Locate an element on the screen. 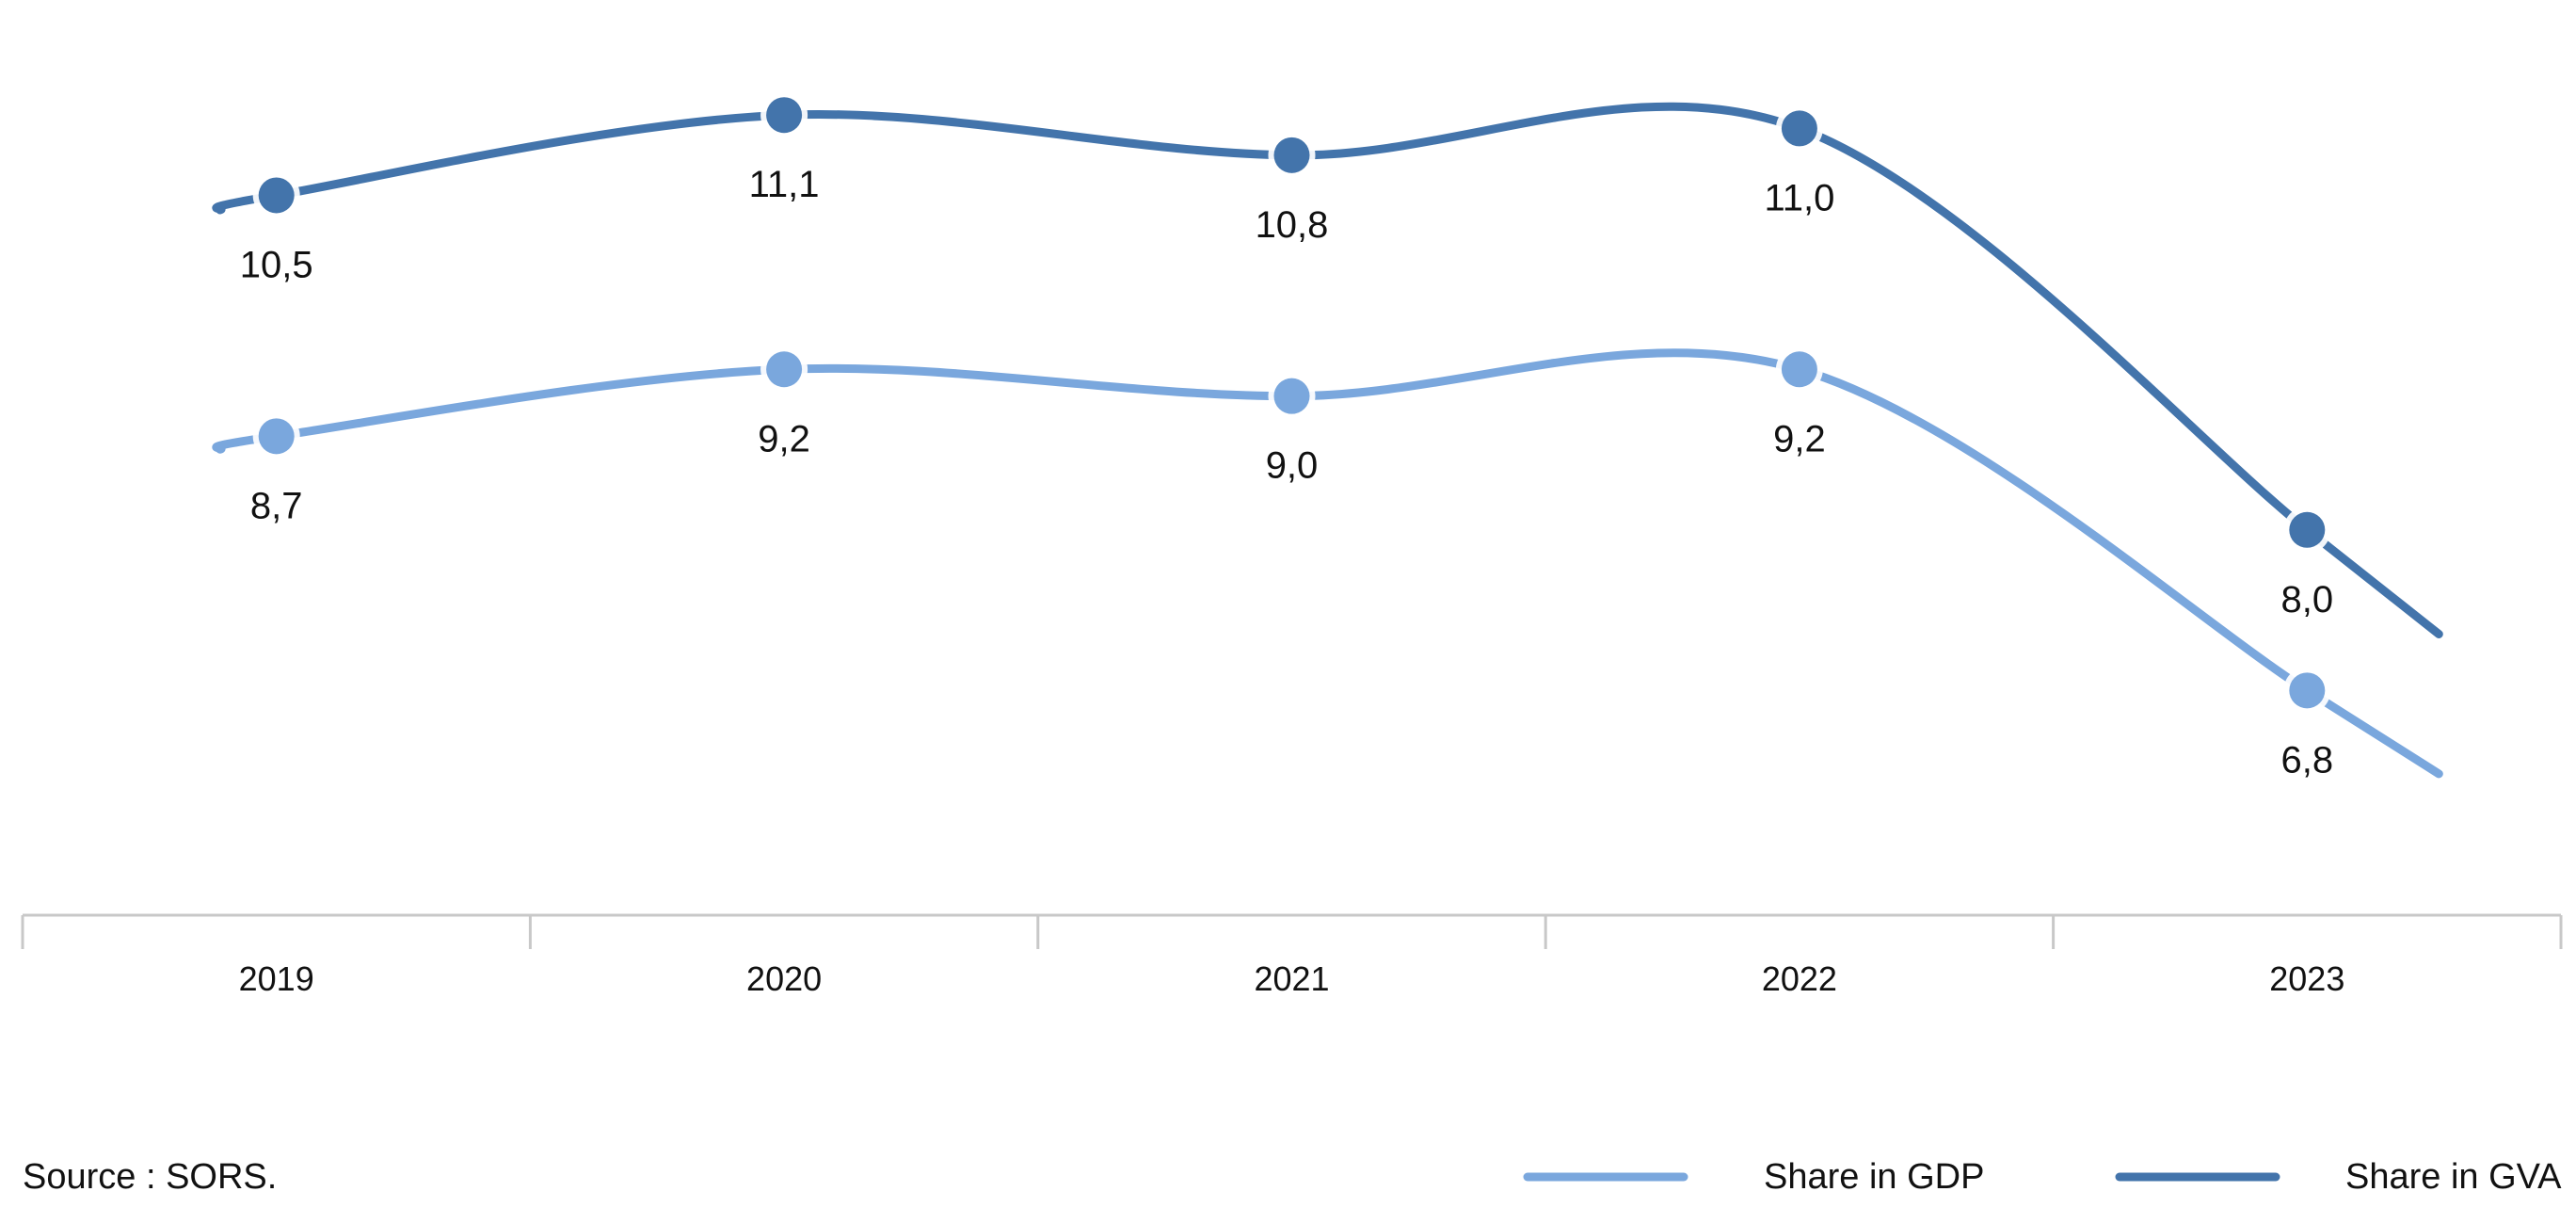  data-point-share-in-gva-2020 is located at coordinates (784, 115).